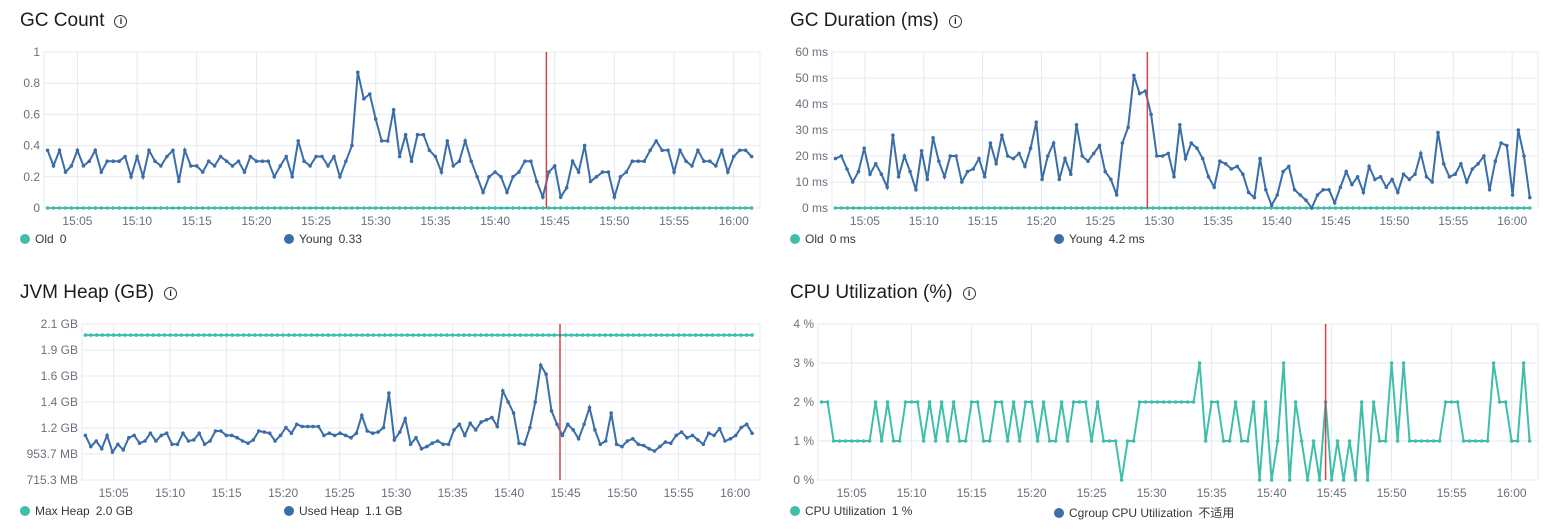 The image size is (1550, 530). Describe the element at coordinates (865, 221) in the screenshot. I see `x-tick-label: 15:05` at that location.